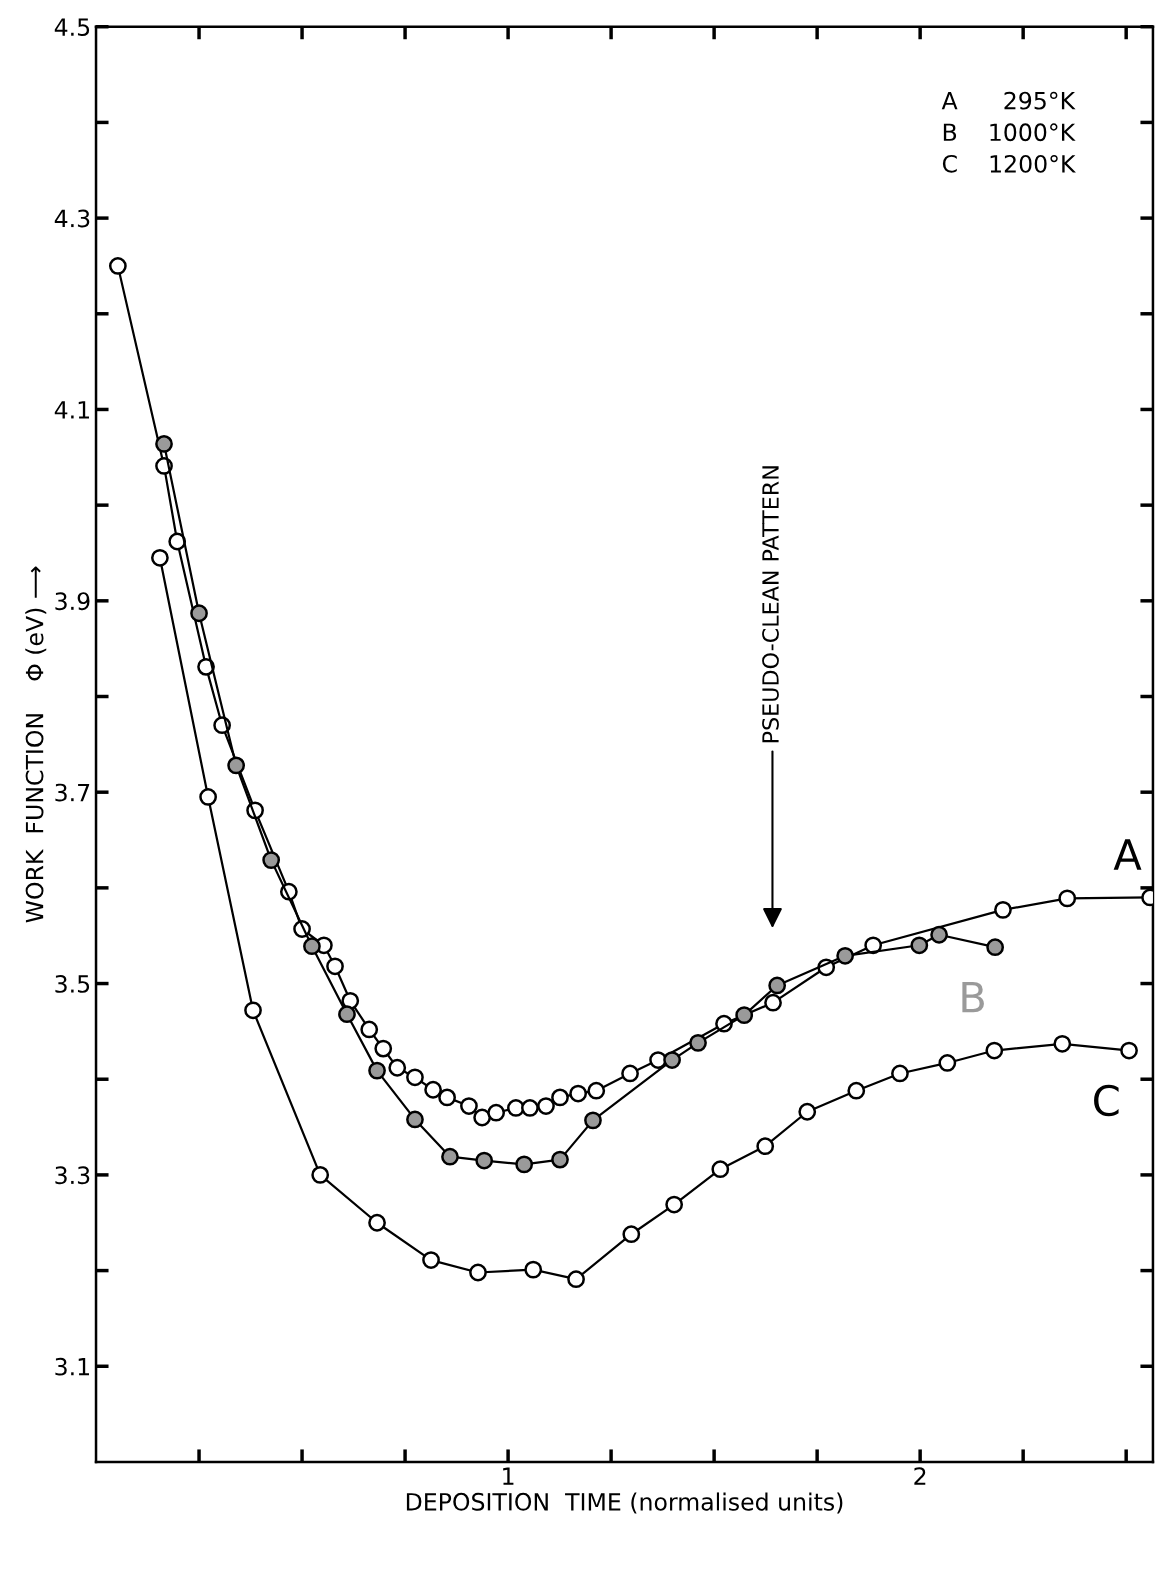 The image size is (1157, 1573). I want to click on annotation: A 295°K, so click(1008, 100).